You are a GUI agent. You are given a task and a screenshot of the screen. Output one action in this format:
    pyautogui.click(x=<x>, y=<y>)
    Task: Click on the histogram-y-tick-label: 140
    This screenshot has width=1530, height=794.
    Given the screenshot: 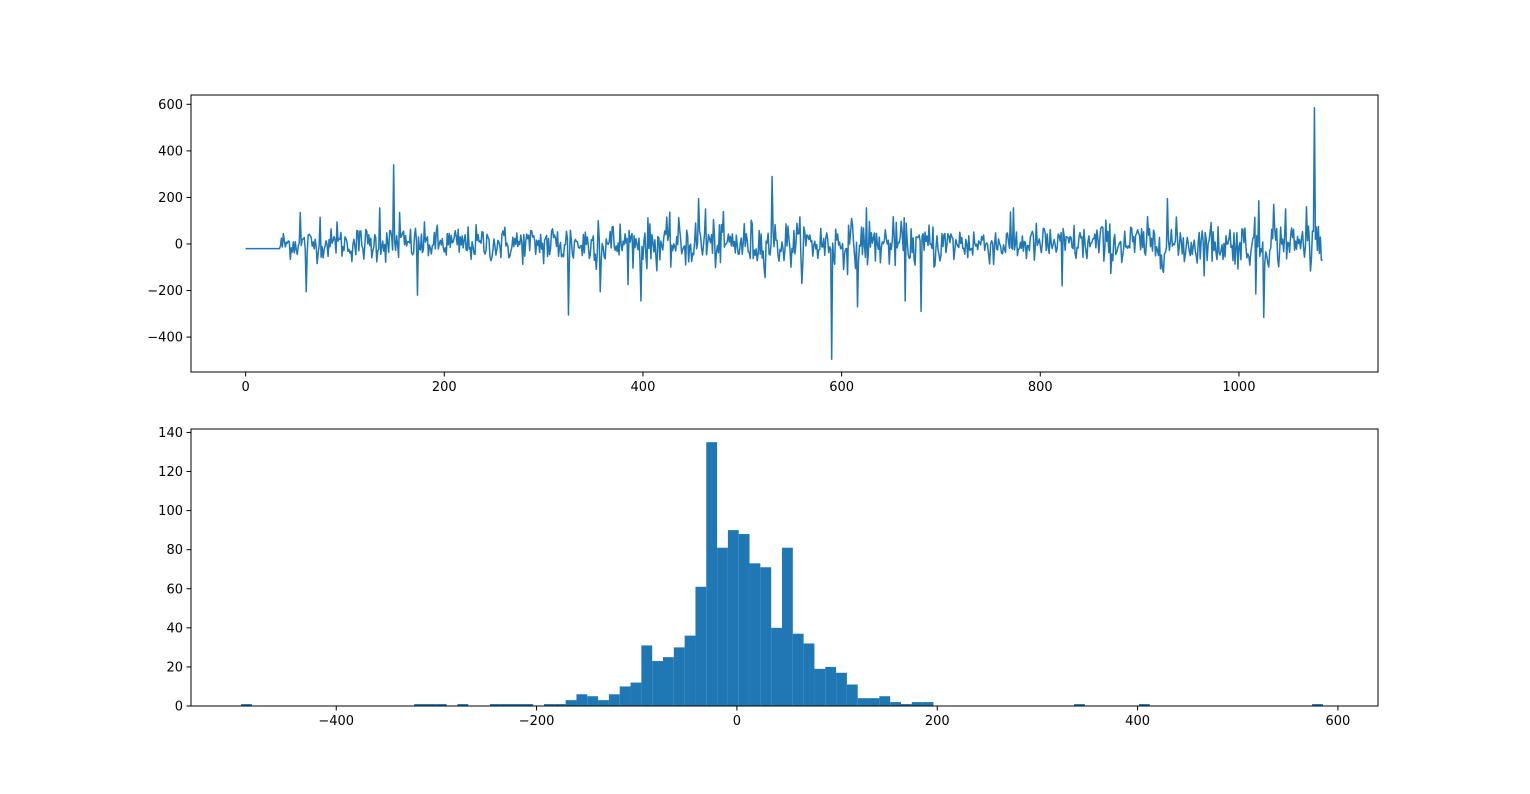 What is the action you would take?
    pyautogui.click(x=170, y=433)
    